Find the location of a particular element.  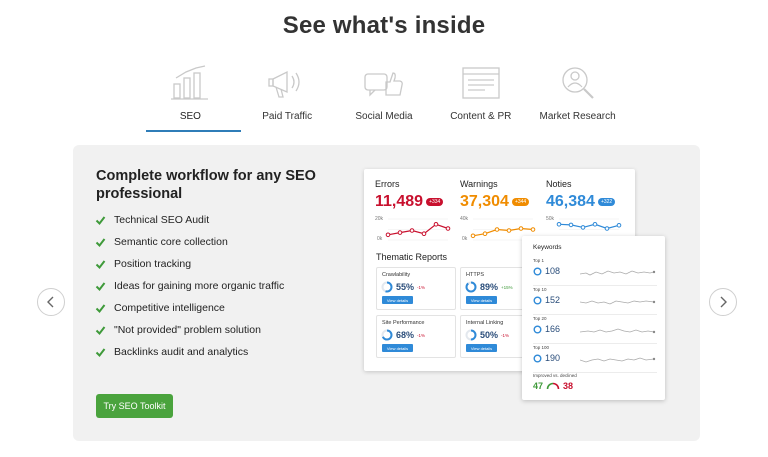

metric-value-row: 11,489 +334 is located at coordinates (409, 202).